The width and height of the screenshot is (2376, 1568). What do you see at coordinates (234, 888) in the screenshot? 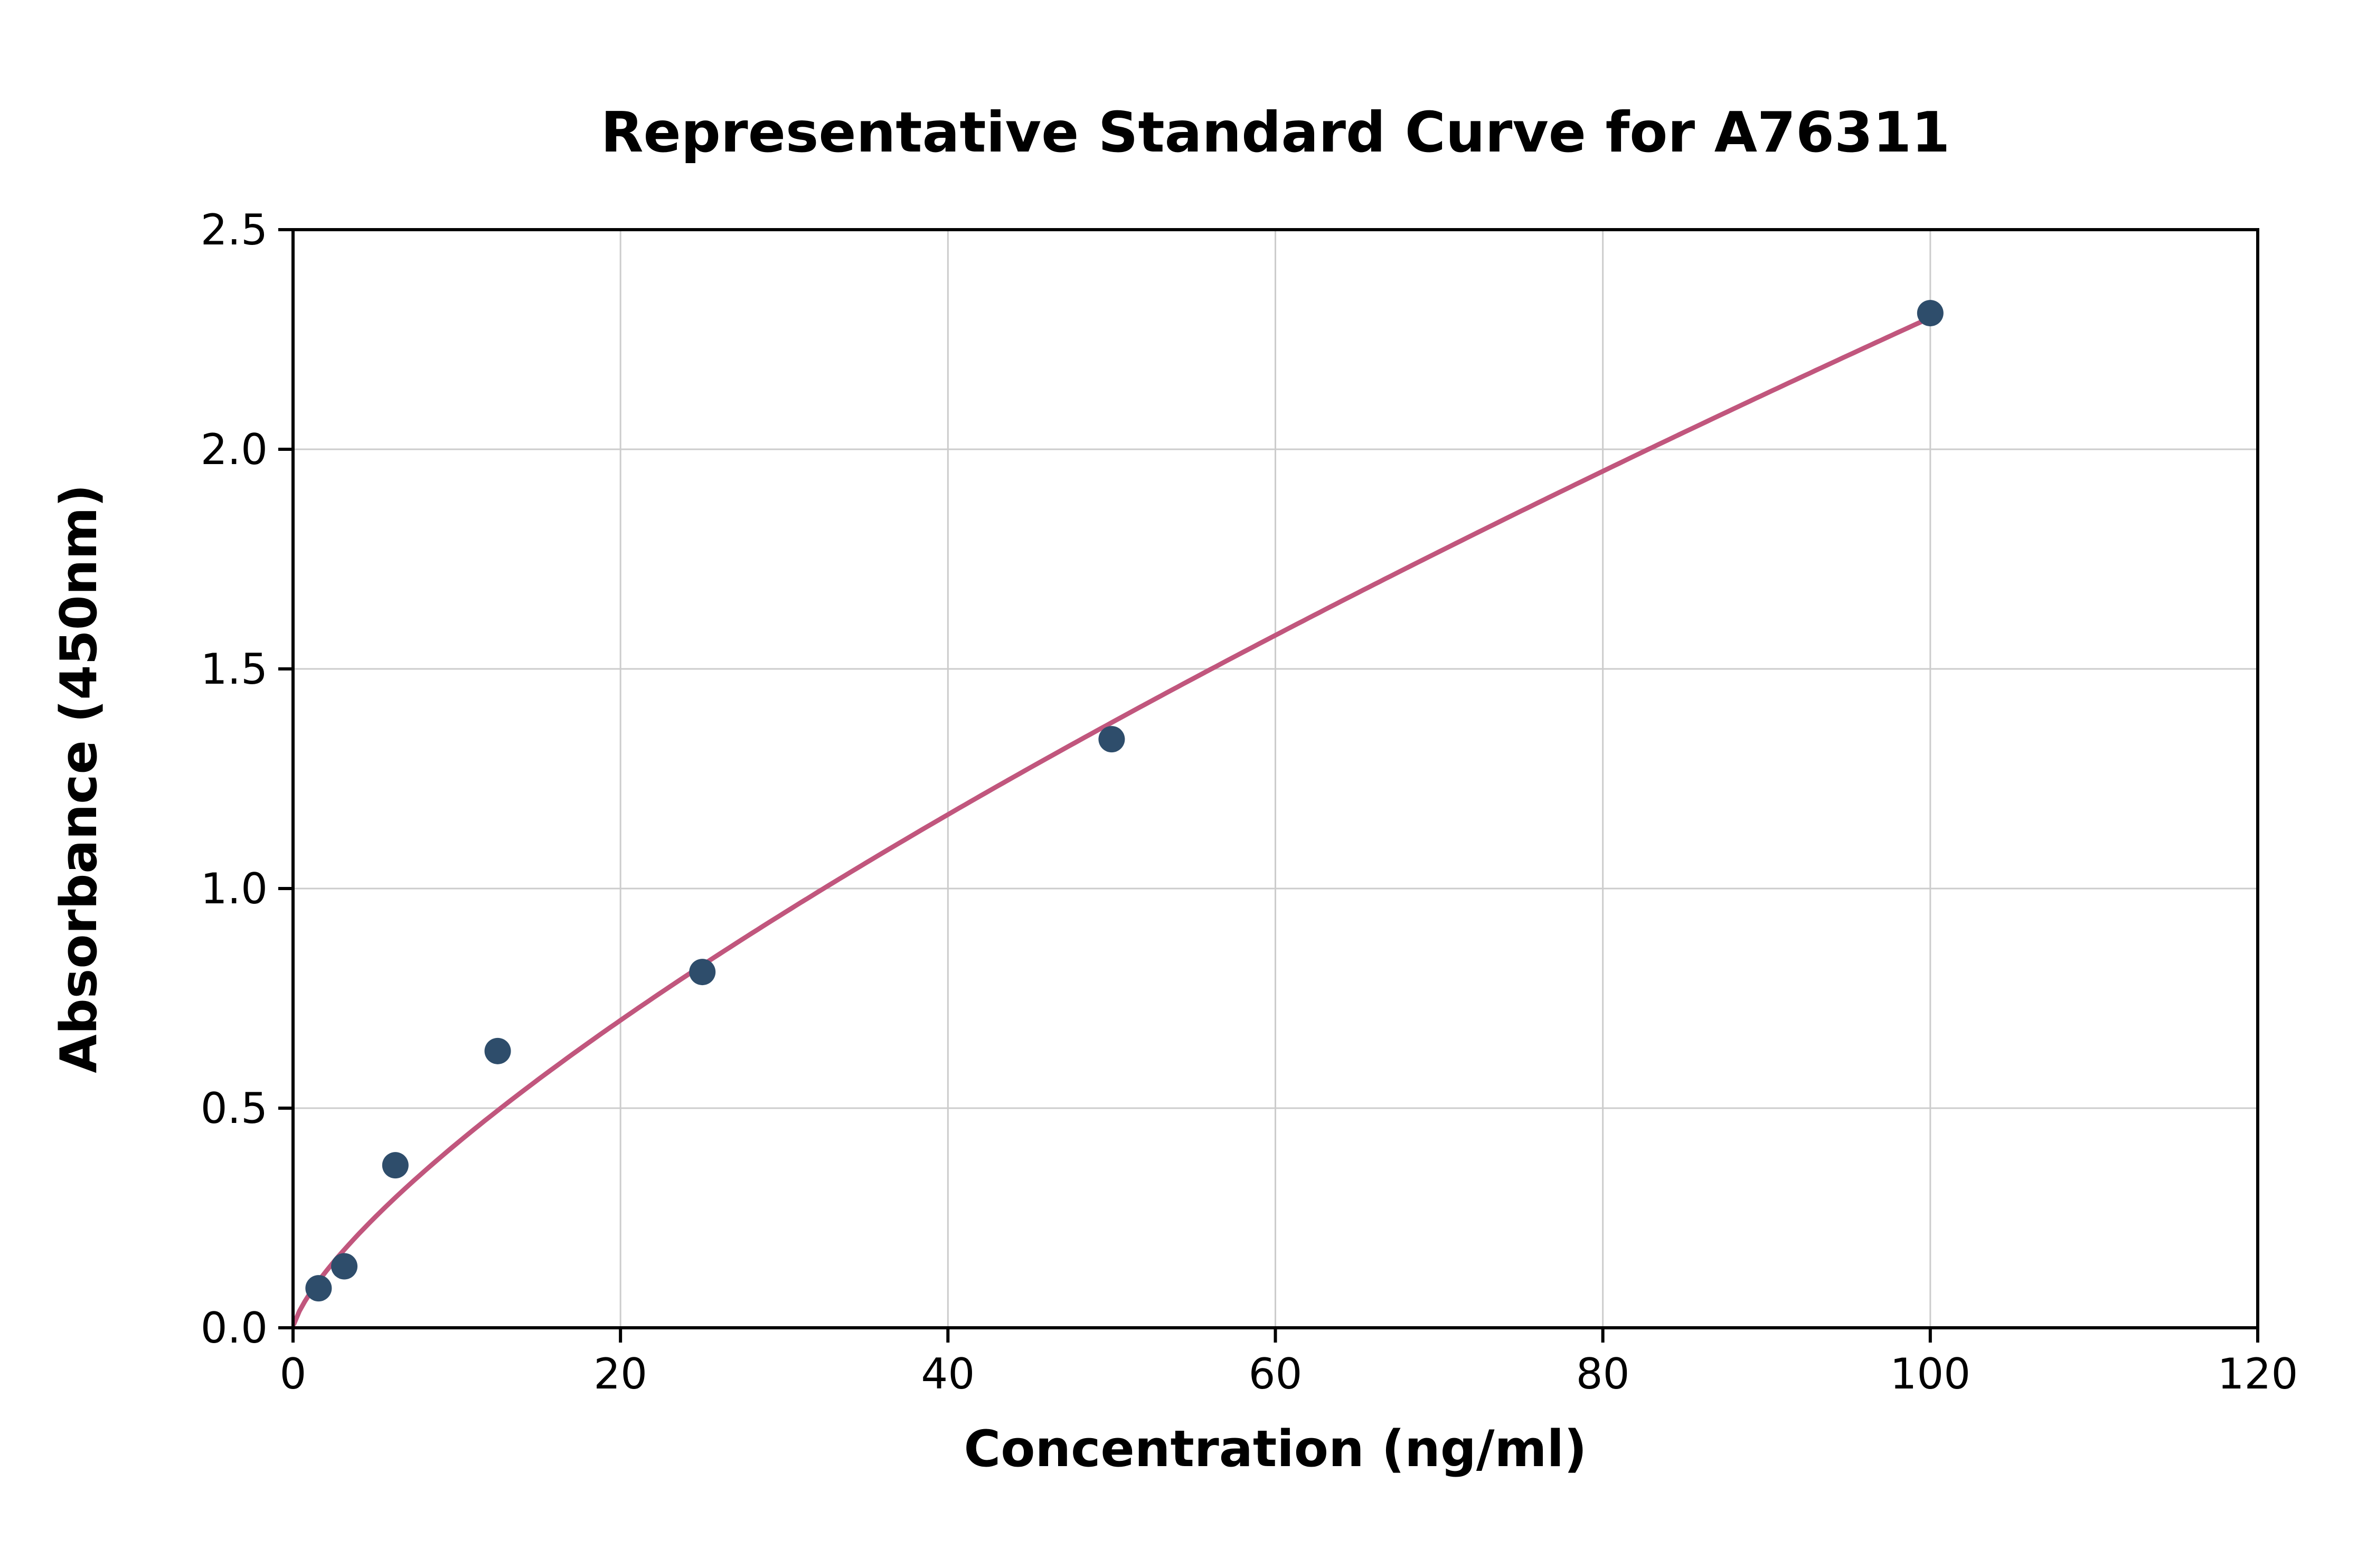
I see `y-tick-label: 1.0` at bounding box center [234, 888].